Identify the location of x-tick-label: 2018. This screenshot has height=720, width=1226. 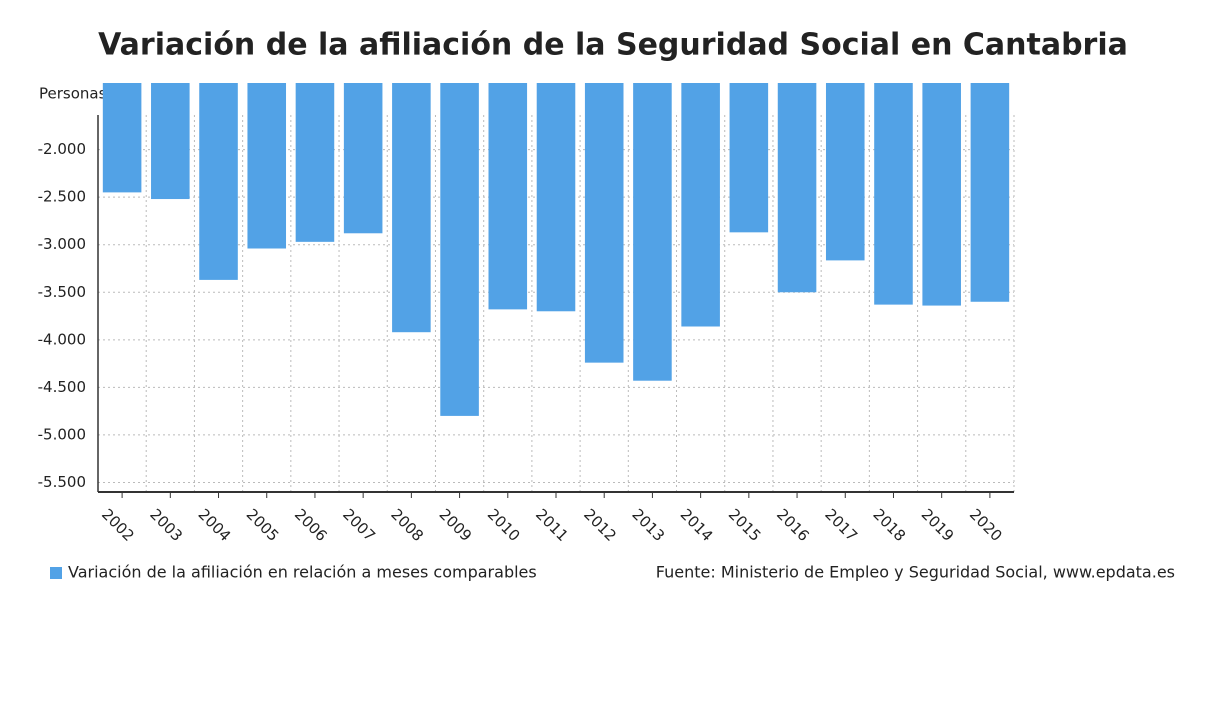
(889, 525).